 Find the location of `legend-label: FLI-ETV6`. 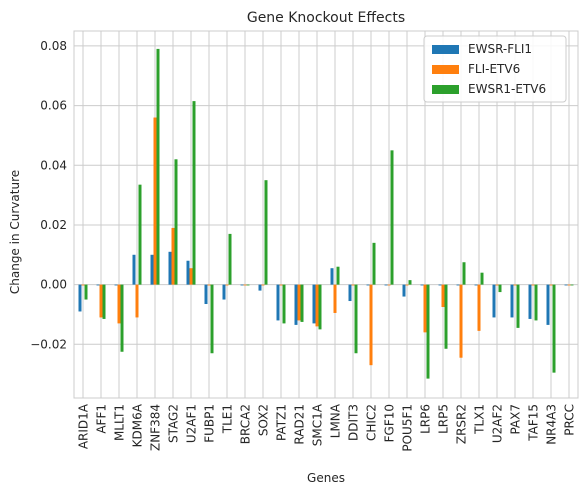

legend-label: FLI-ETV6 is located at coordinates (494, 69).